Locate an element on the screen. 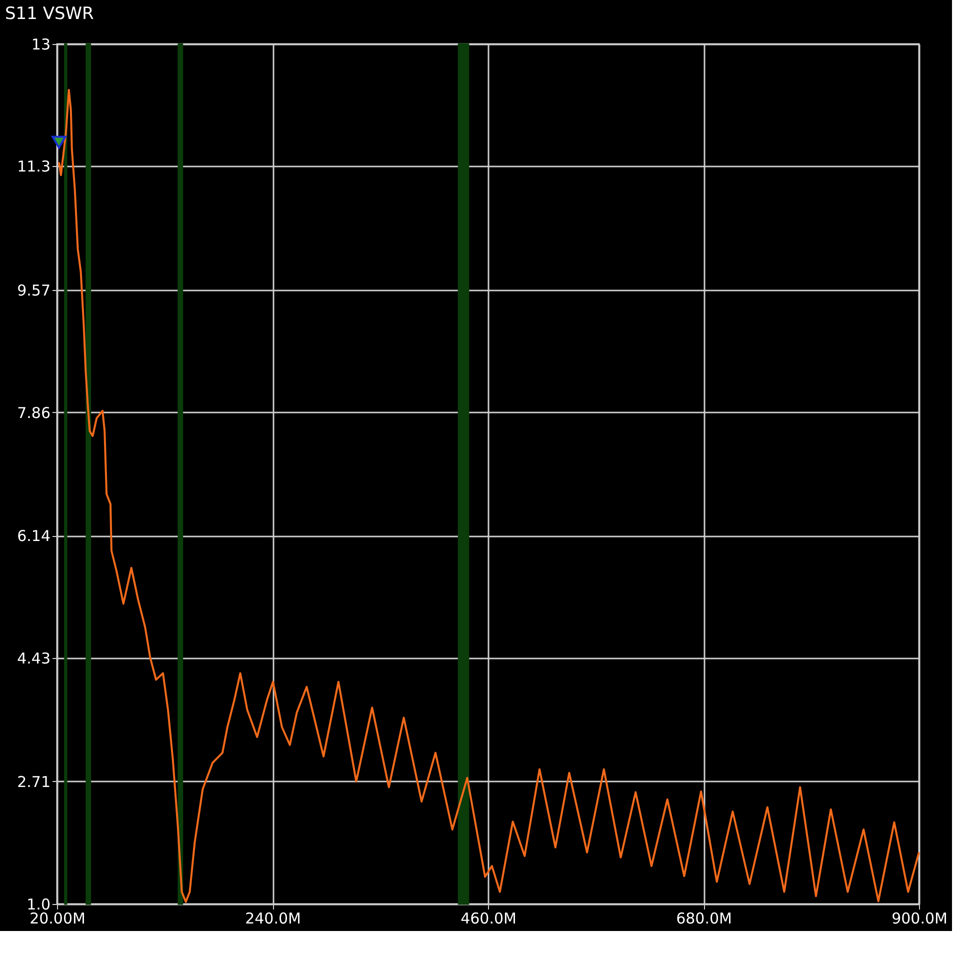  y-tick-label: 6.14 is located at coordinates (33, 536).